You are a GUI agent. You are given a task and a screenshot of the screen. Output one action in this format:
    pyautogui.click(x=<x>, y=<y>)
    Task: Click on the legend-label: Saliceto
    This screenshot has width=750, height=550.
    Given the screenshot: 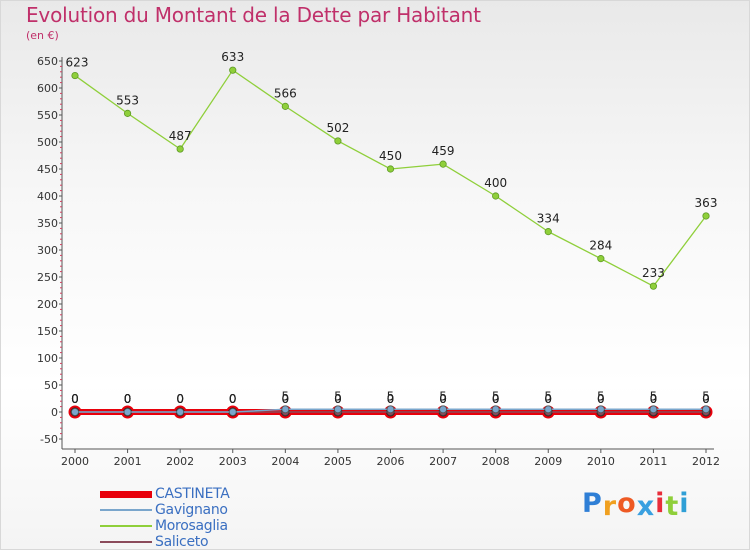 What is the action you would take?
    pyautogui.click(x=182, y=542)
    